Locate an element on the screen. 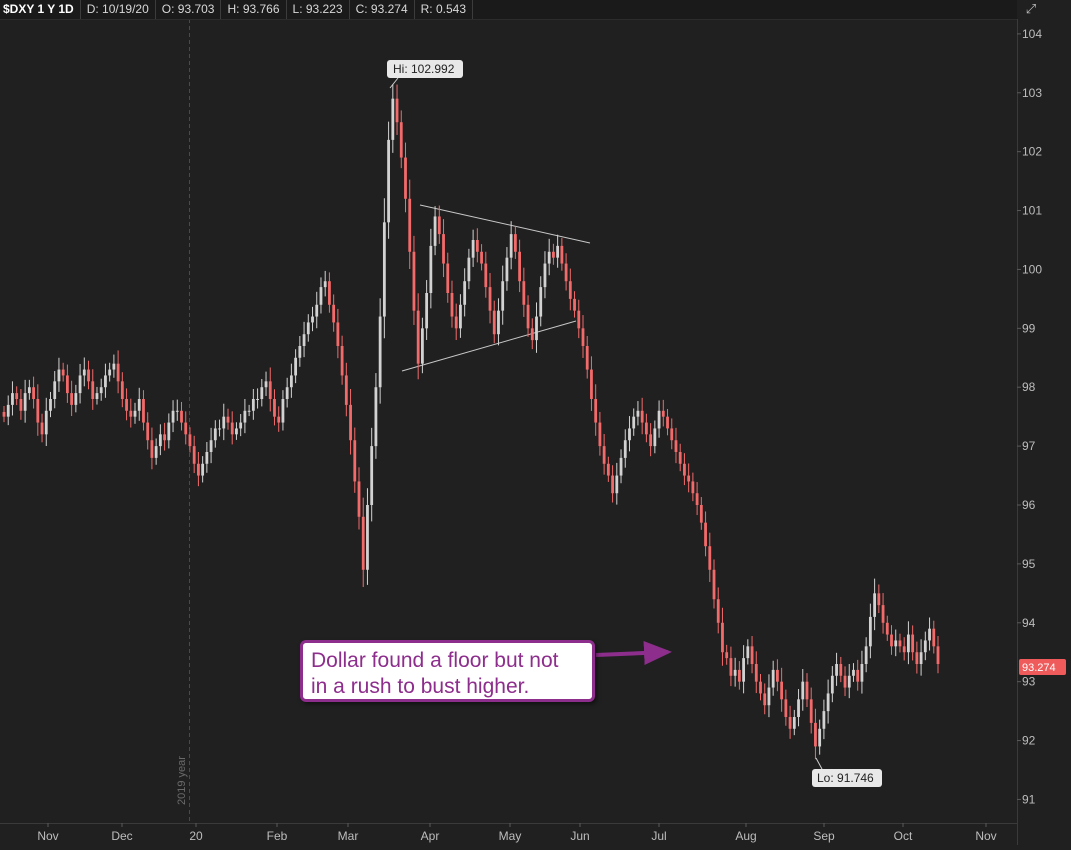  x-axis: Nov Dec 20 Feb Mar Apr May Jun Jul Aug Sep Oct Nov is located at coordinates (517, 833).